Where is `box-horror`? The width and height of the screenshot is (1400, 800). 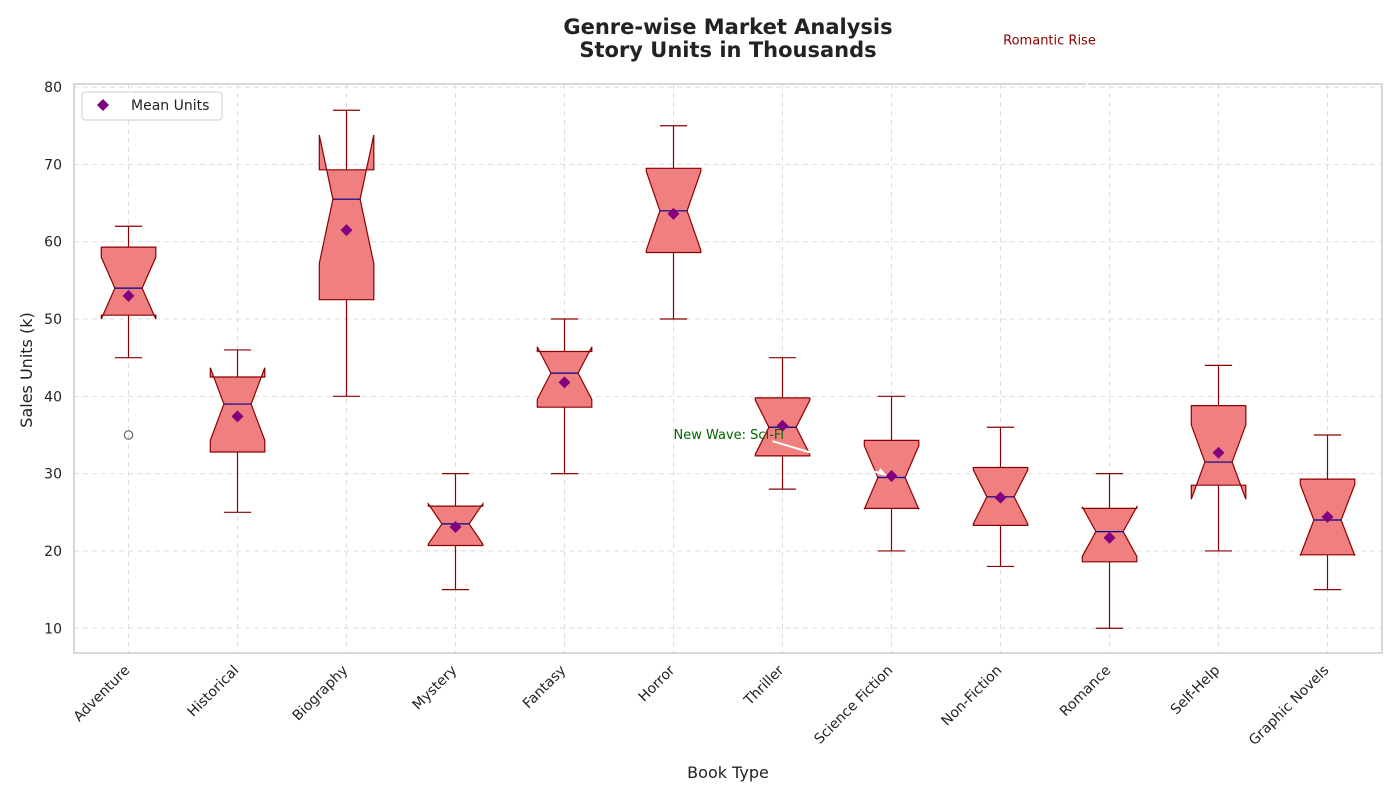
box-horror is located at coordinates (673, 222).